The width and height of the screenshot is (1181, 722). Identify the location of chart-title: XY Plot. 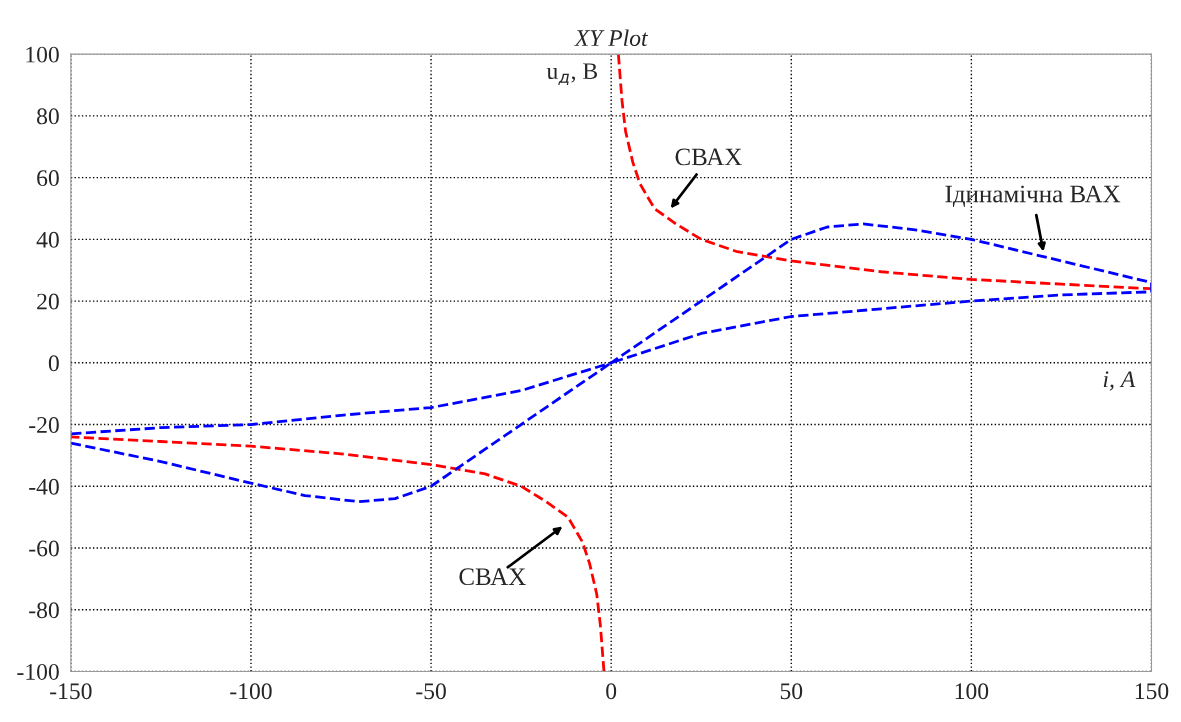
(611, 38).